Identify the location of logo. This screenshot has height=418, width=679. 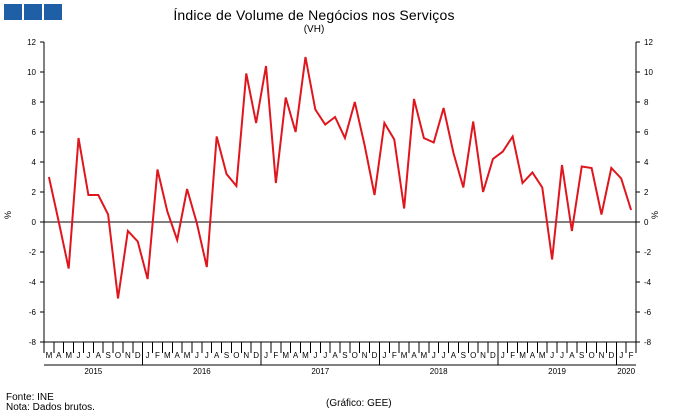
(33, 12).